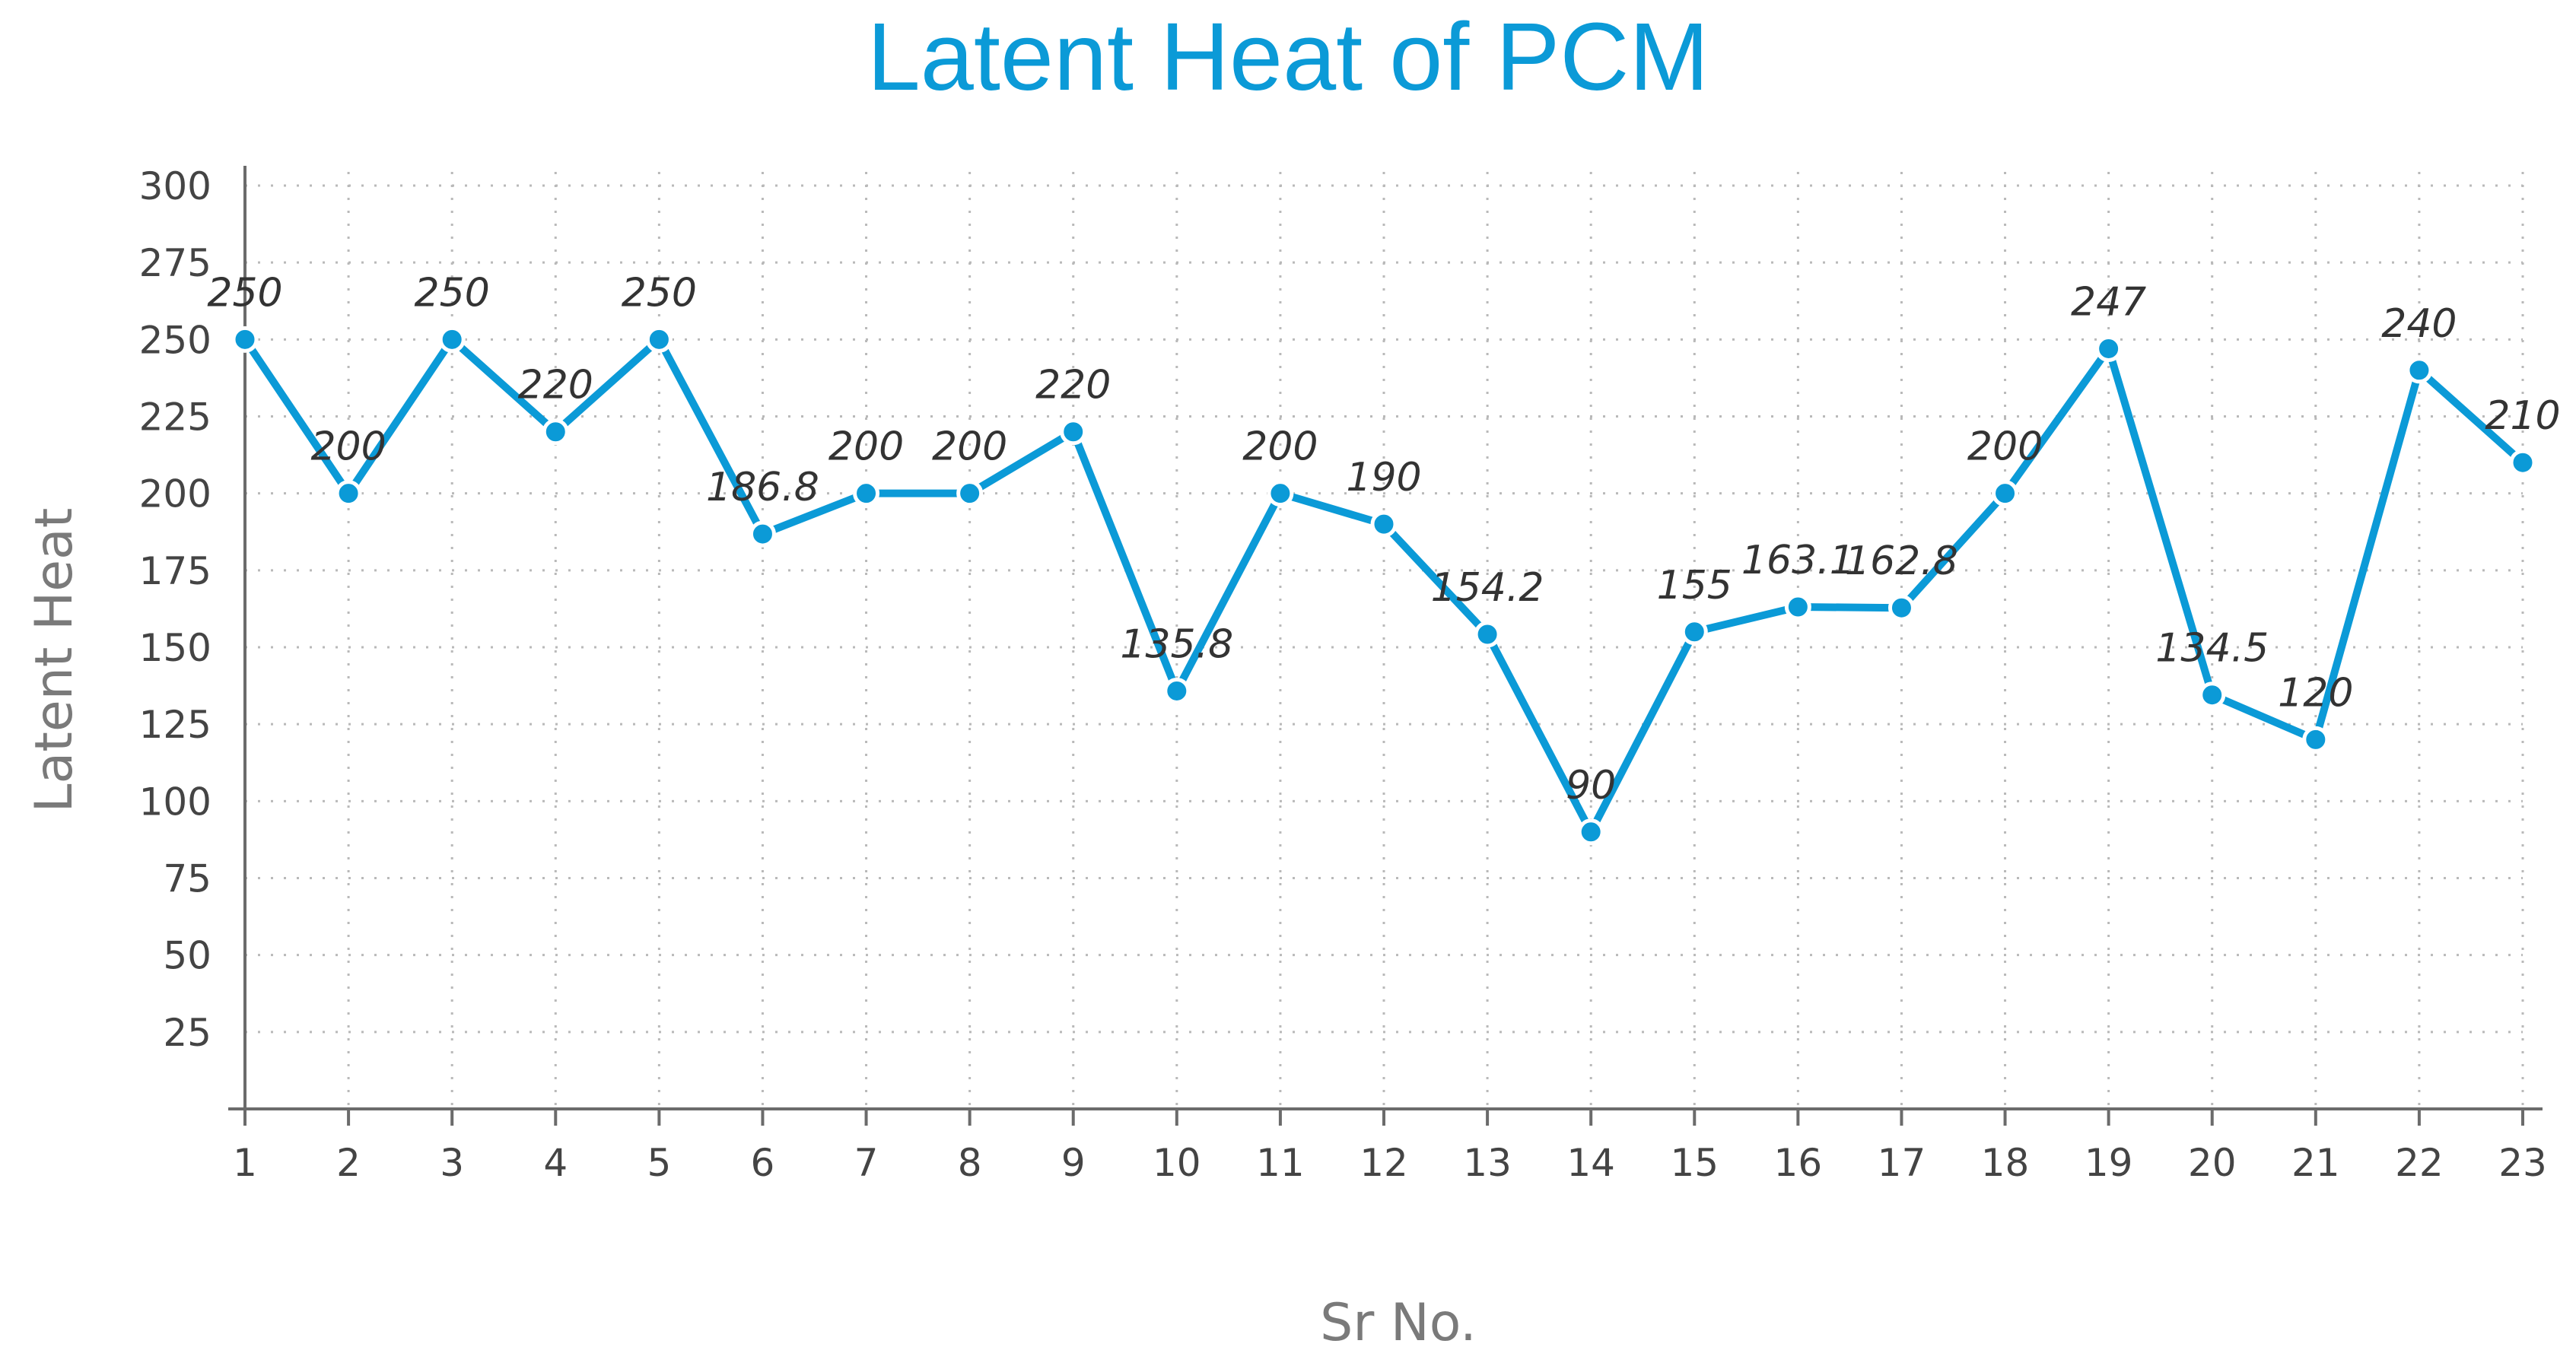  Describe the element at coordinates (1798, 1163) in the screenshot. I see `x-tick-label: 16` at that location.